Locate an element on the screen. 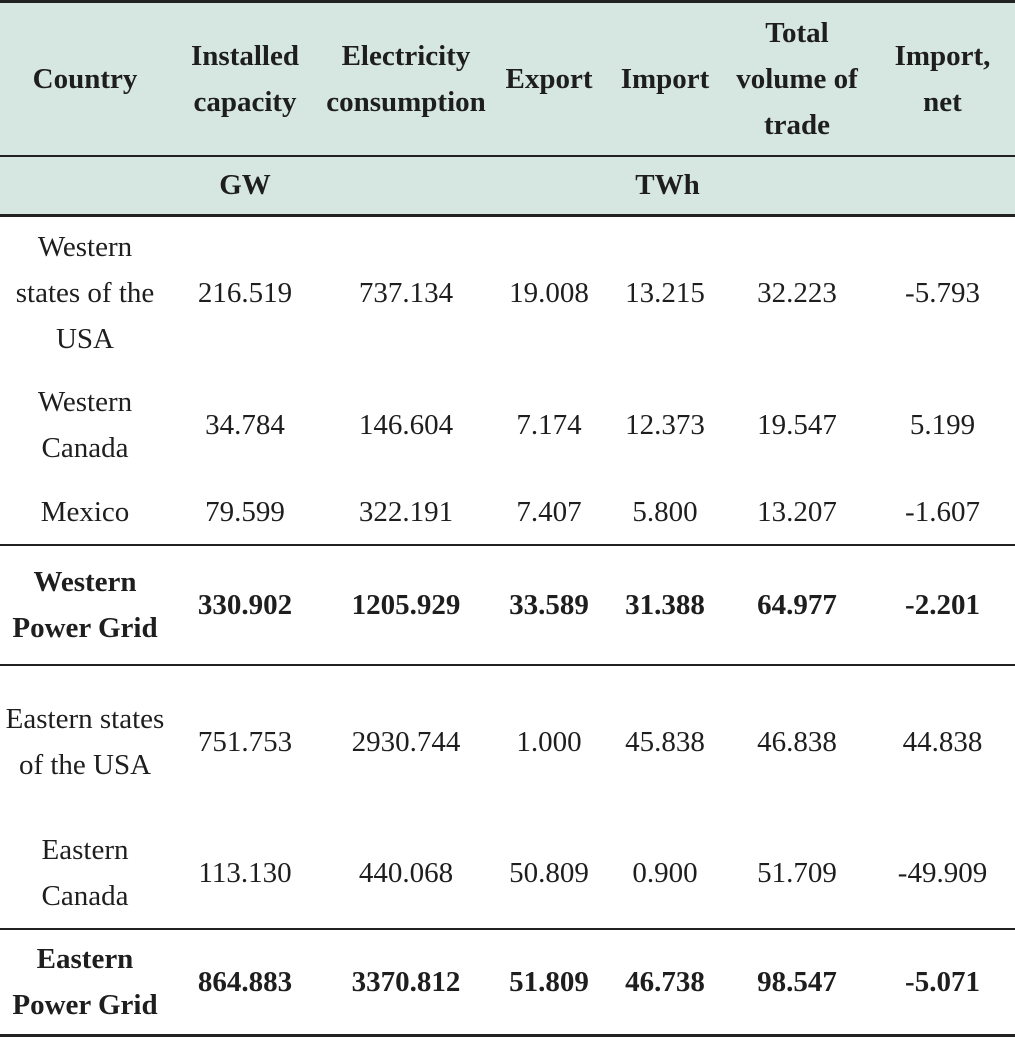  cell-country: Western Power Grid is located at coordinates (85, 604).